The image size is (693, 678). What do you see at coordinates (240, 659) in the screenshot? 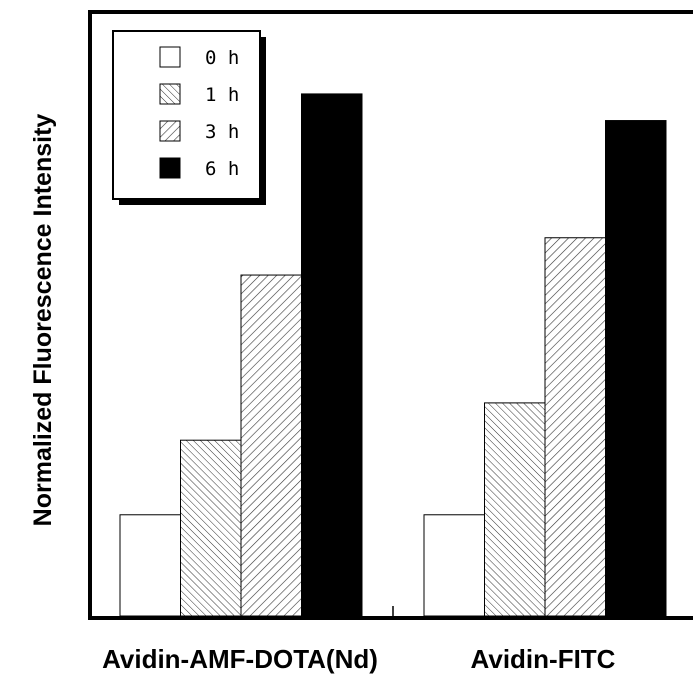
I see `category-label-0: Avidin-AMF-DOTA(Nd)` at bounding box center [240, 659].